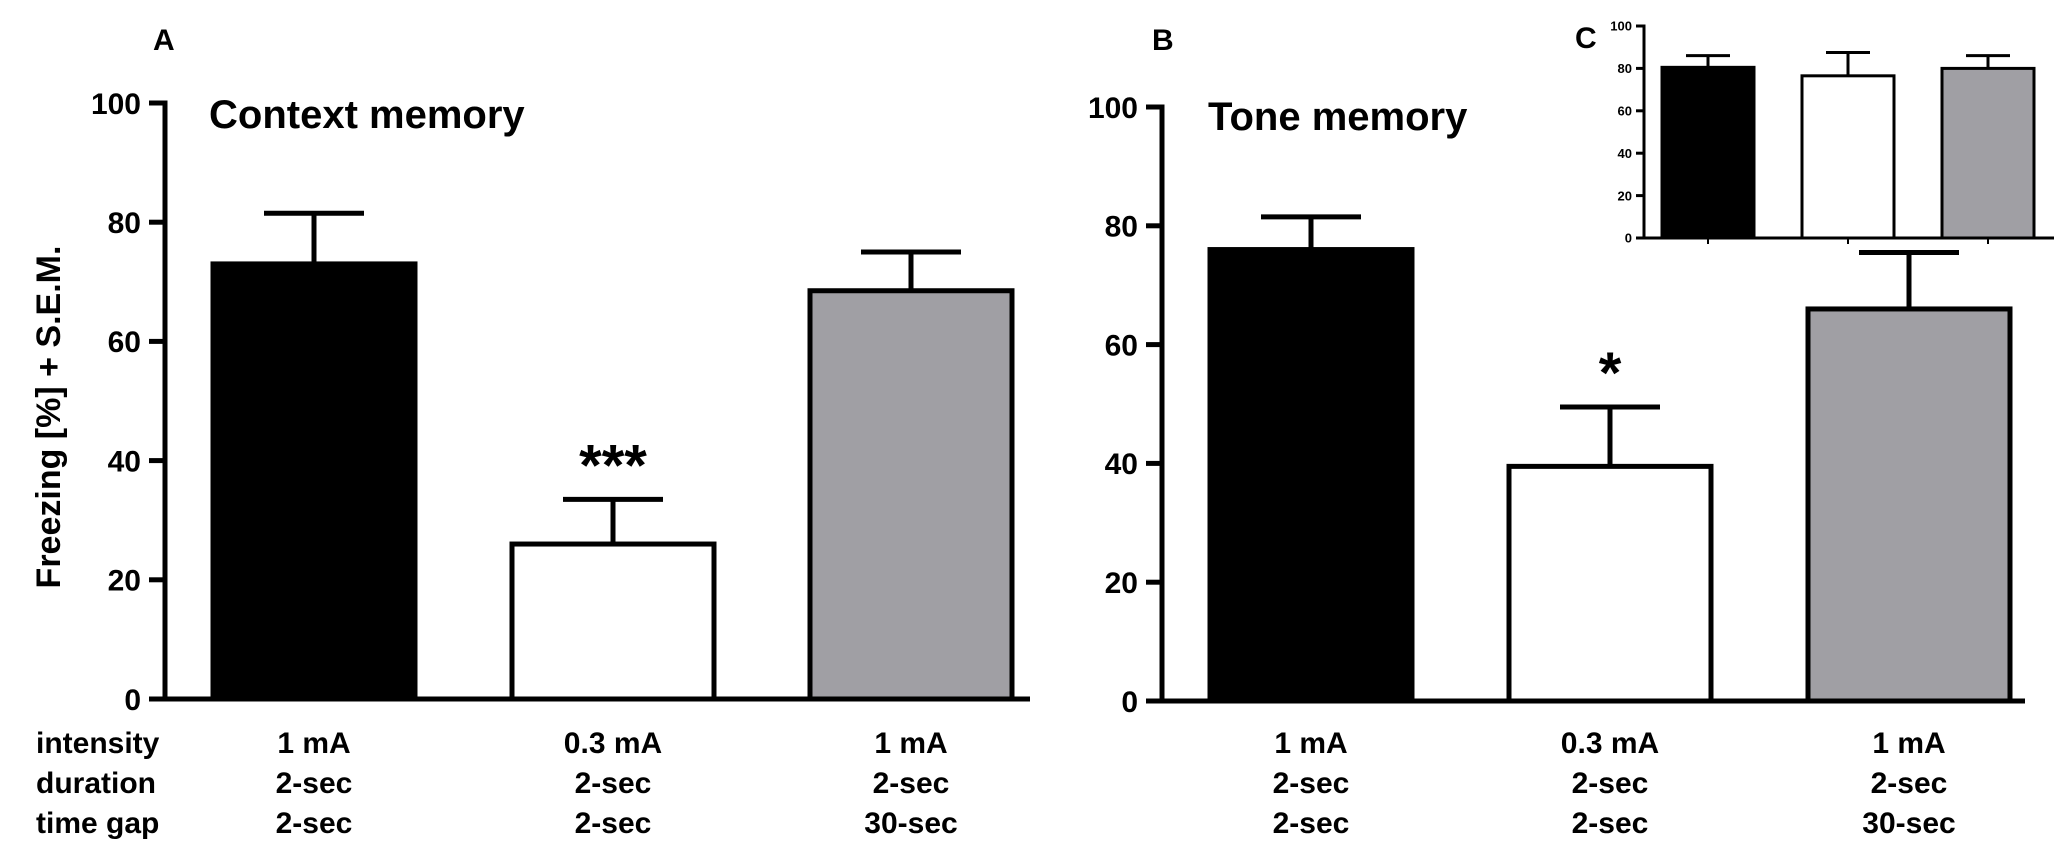  What do you see at coordinates (313, 743) in the screenshot?
I see `group-label-a-1-1: 1 mA` at bounding box center [313, 743].